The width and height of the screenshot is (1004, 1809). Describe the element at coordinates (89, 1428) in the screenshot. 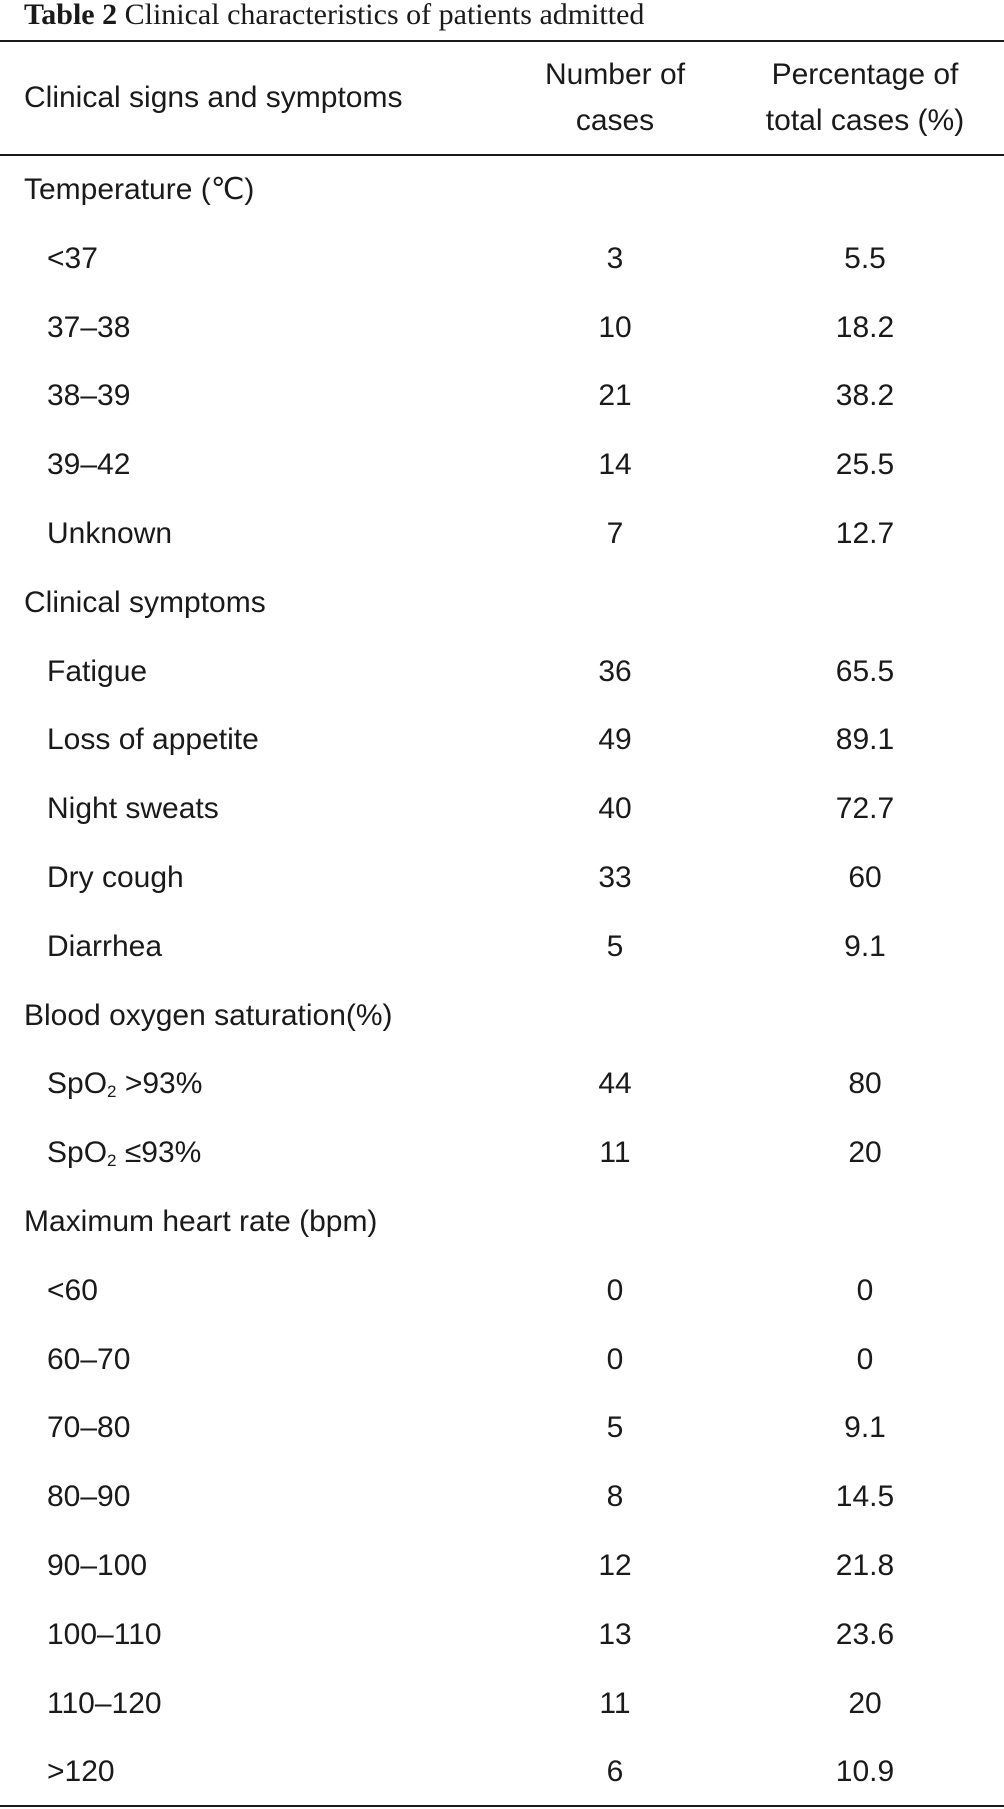

I see `row-label: 70–80` at that location.